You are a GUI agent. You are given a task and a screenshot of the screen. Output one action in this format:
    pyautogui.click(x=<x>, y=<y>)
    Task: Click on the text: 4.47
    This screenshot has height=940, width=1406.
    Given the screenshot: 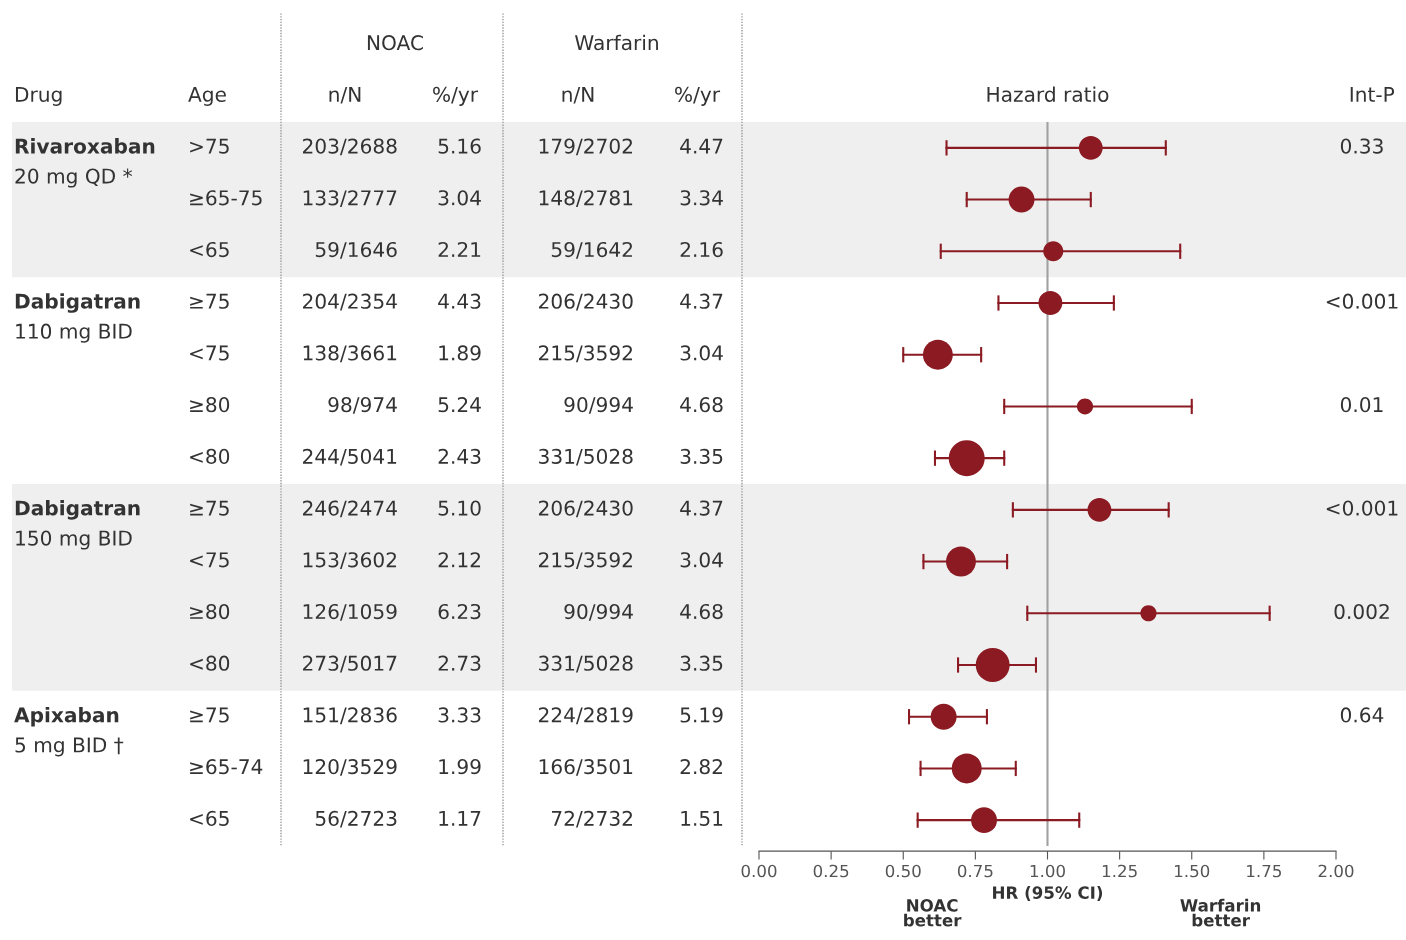 What is the action you would take?
    pyautogui.click(x=701, y=146)
    